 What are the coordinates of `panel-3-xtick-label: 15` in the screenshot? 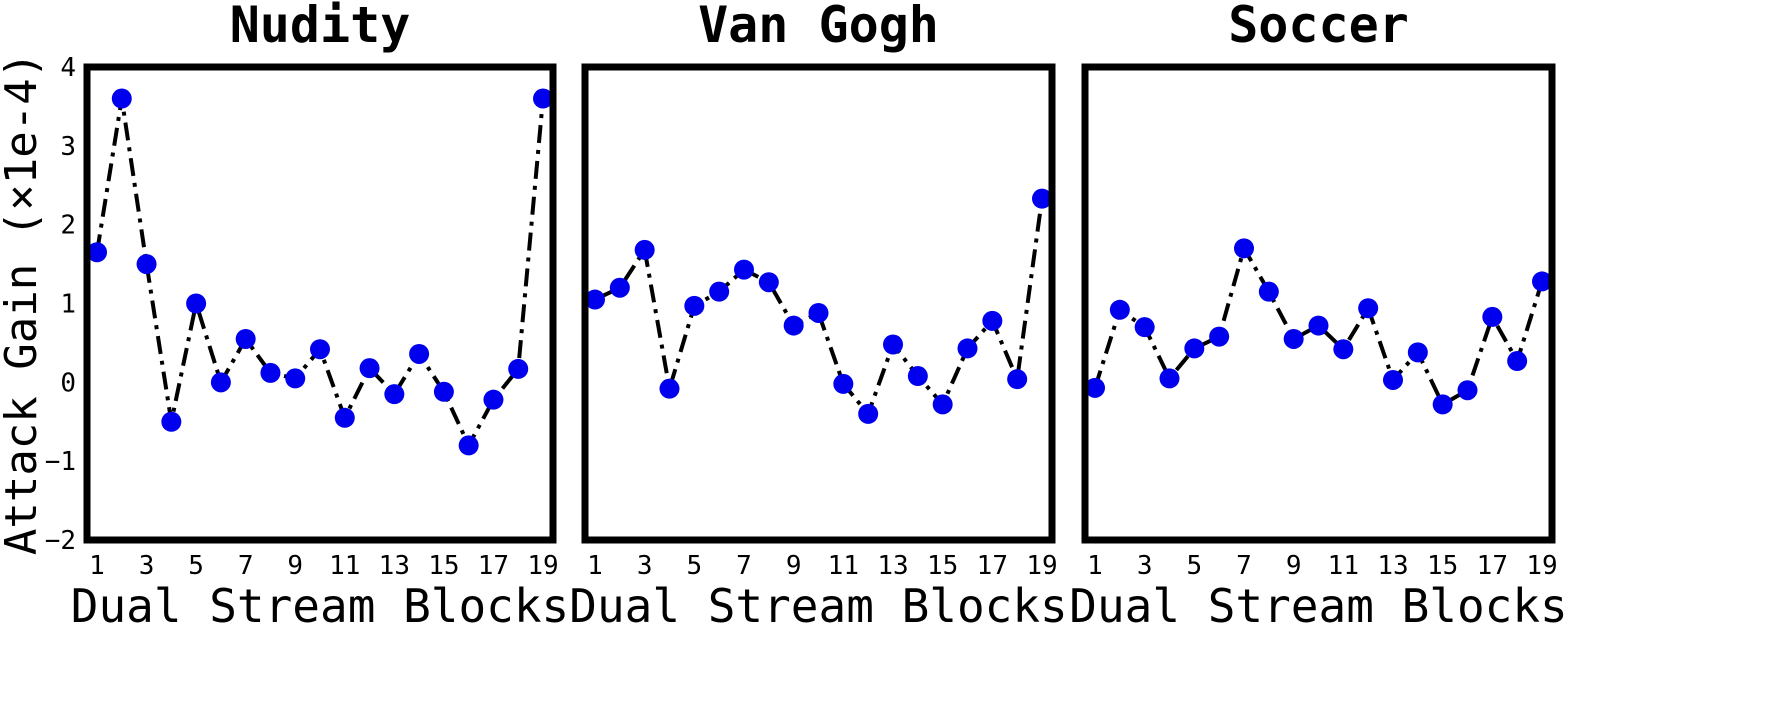 It's located at (1442, 566).